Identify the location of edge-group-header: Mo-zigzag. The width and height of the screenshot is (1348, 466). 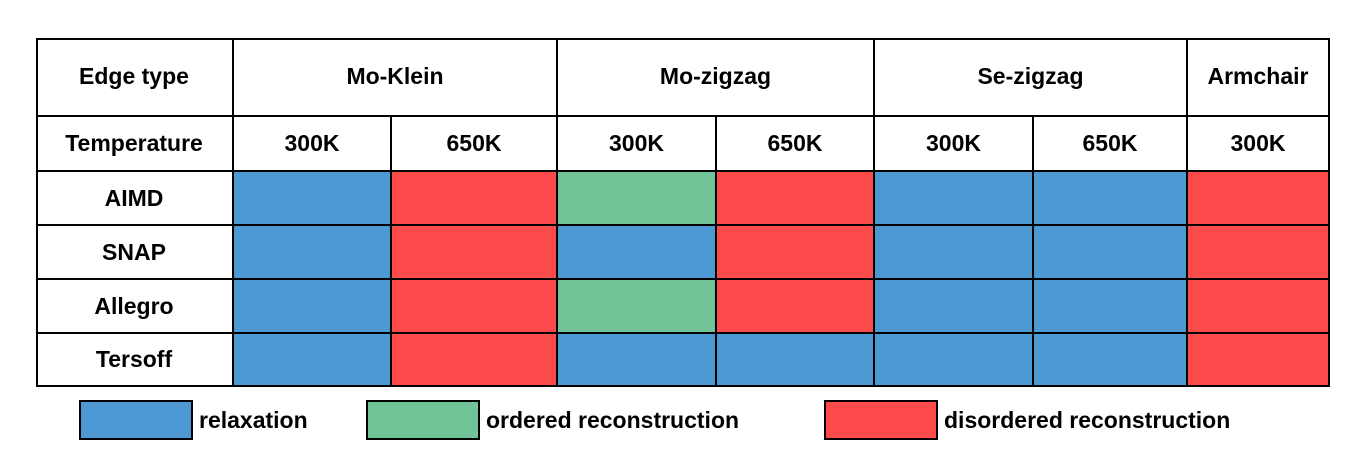
(716, 77).